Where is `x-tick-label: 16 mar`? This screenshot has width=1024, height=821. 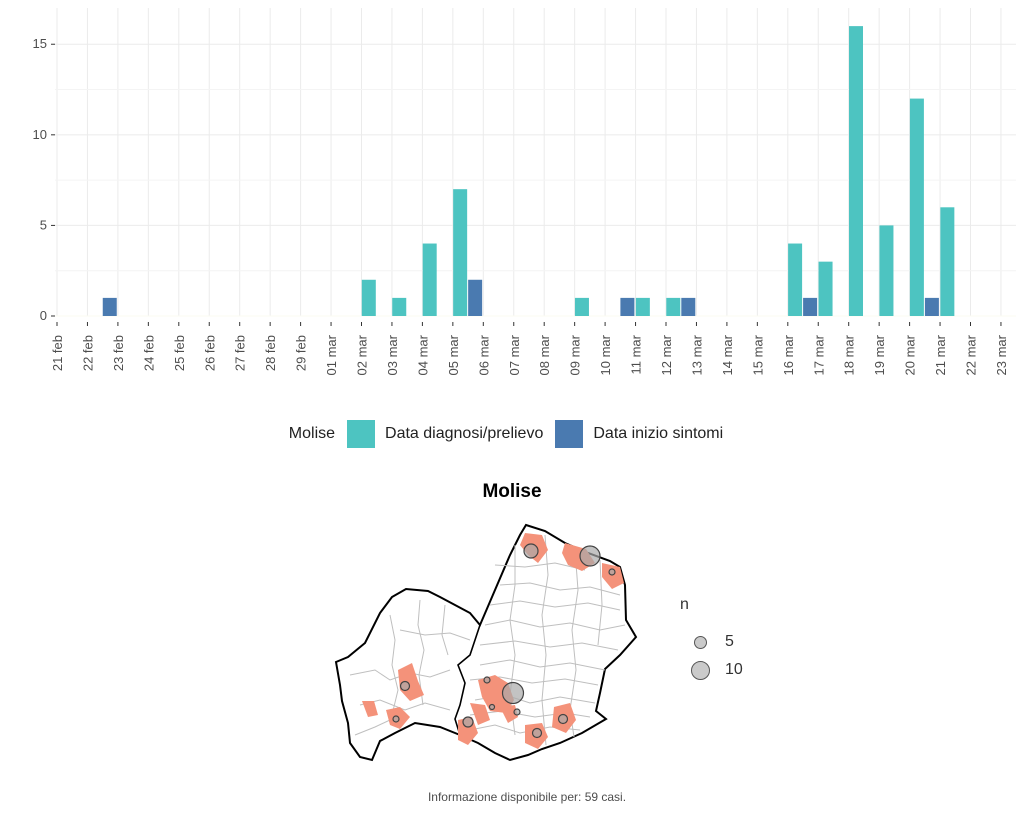
x-tick-label: 16 mar is located at coordinates (788, 354).